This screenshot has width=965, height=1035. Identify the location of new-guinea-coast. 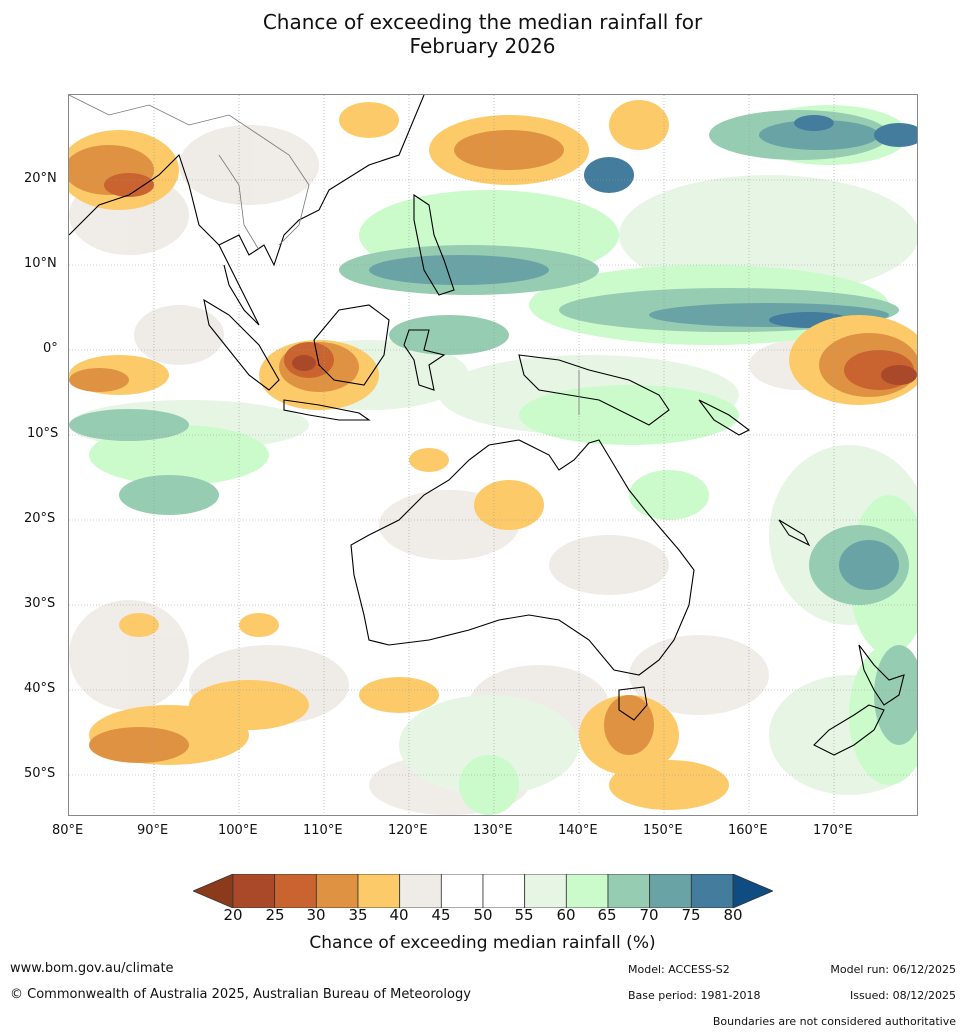
(594, 390).